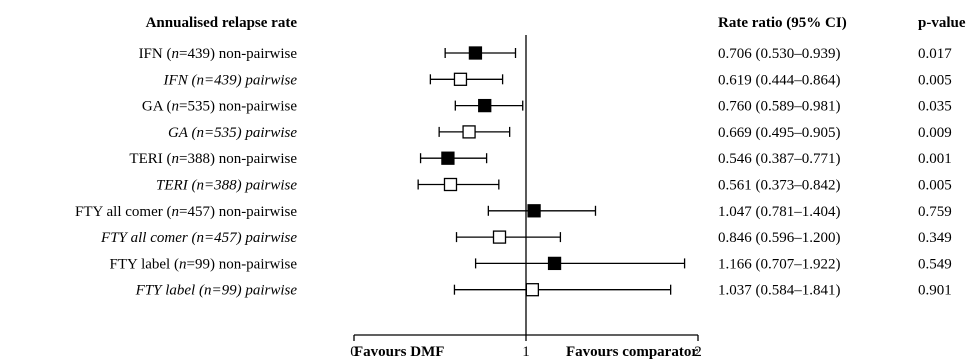  I want to click on row-label: FTY all comer (n=457) pairwise, so click(198, 238).